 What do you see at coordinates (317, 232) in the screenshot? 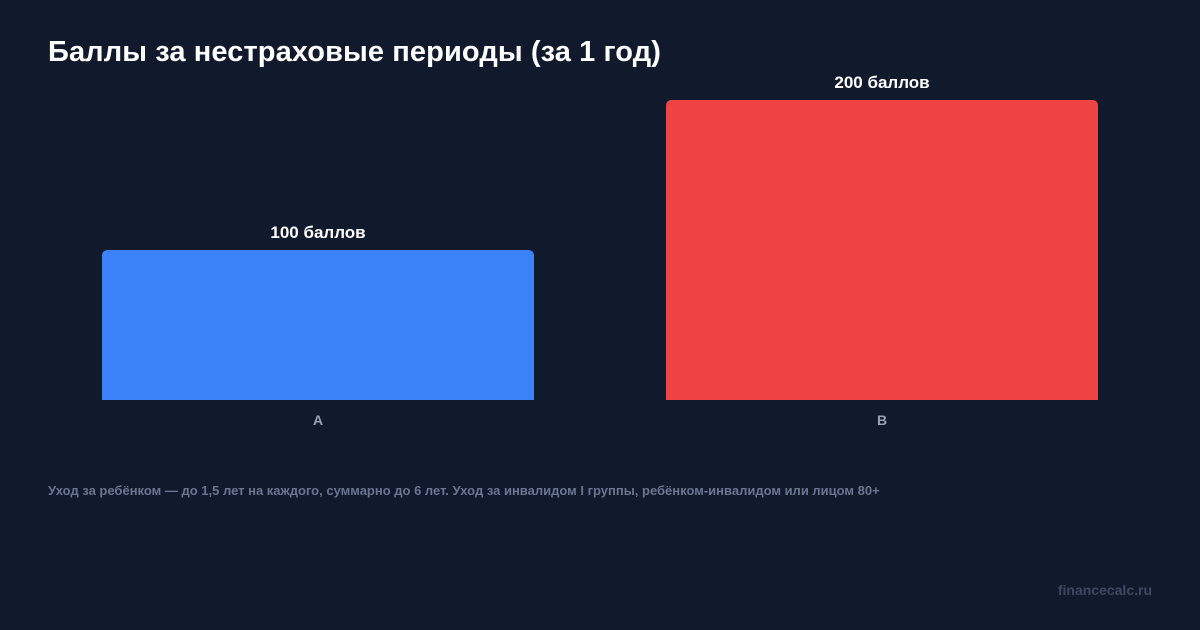
I see `data-label-a: 100 баллов` at bounding box center [317, 232].